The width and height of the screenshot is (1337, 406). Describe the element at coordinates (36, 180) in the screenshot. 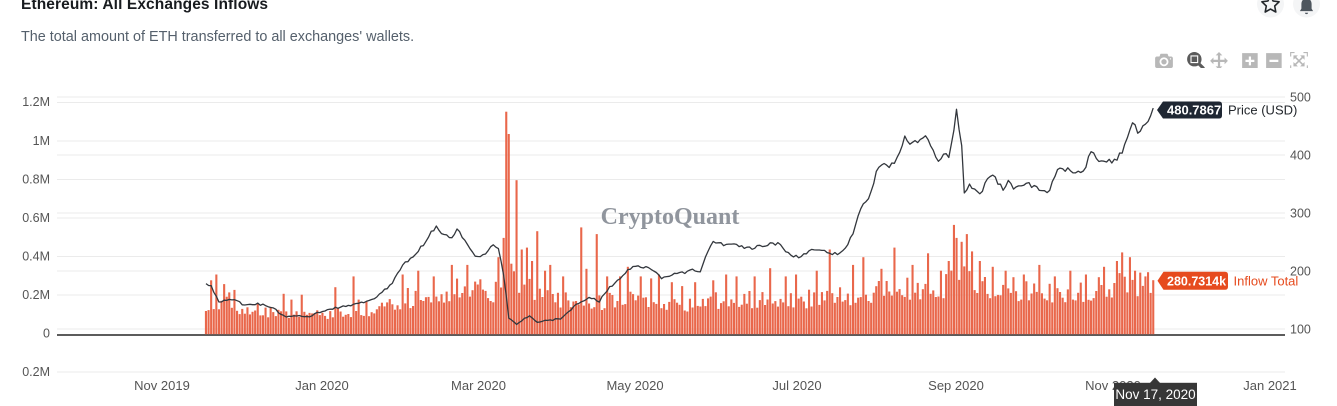

I see `svg-text: 0.8M` at that location.